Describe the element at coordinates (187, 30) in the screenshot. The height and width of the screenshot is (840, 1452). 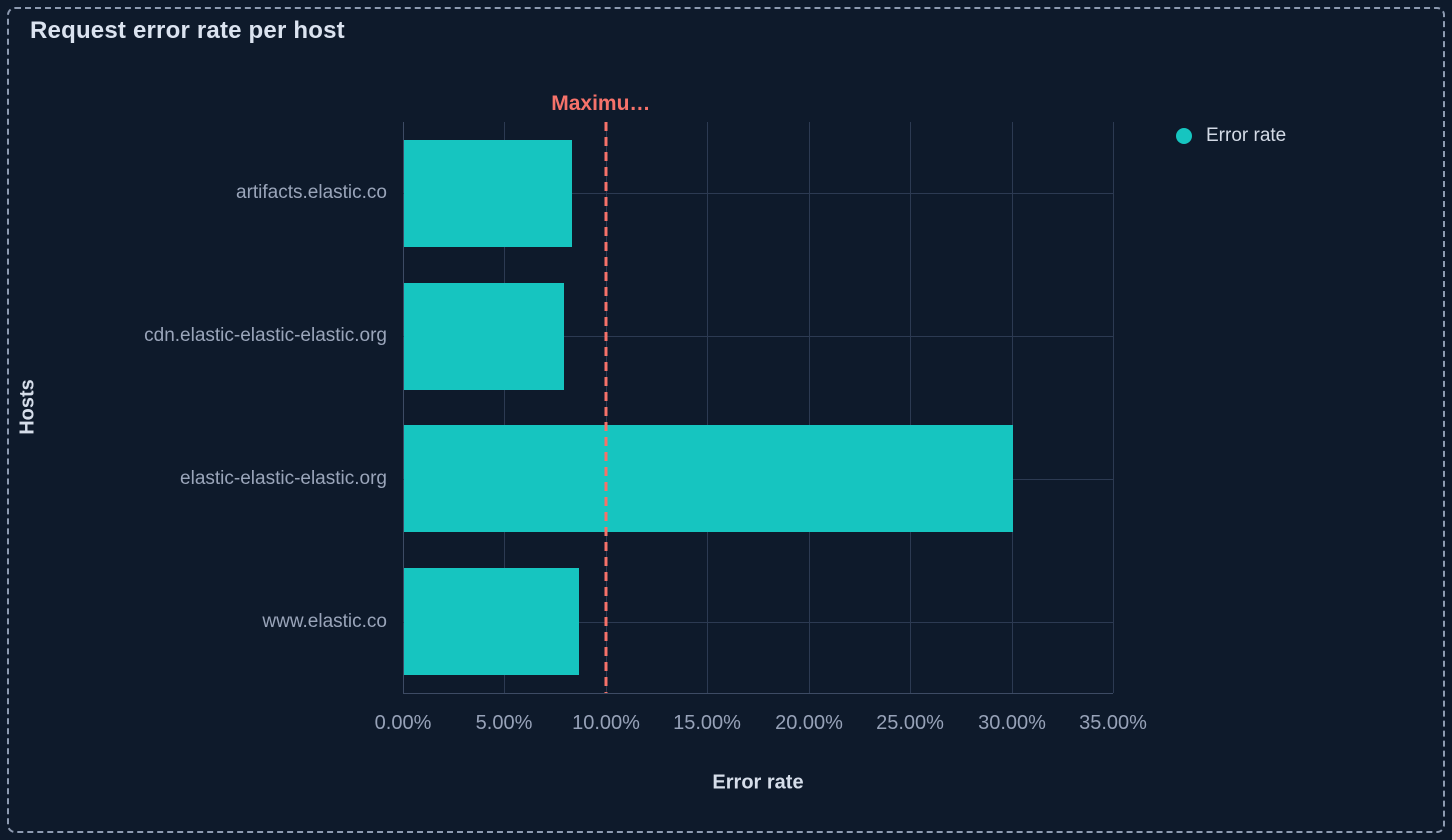
I see `chart-title: Request error rate per host` at that location.